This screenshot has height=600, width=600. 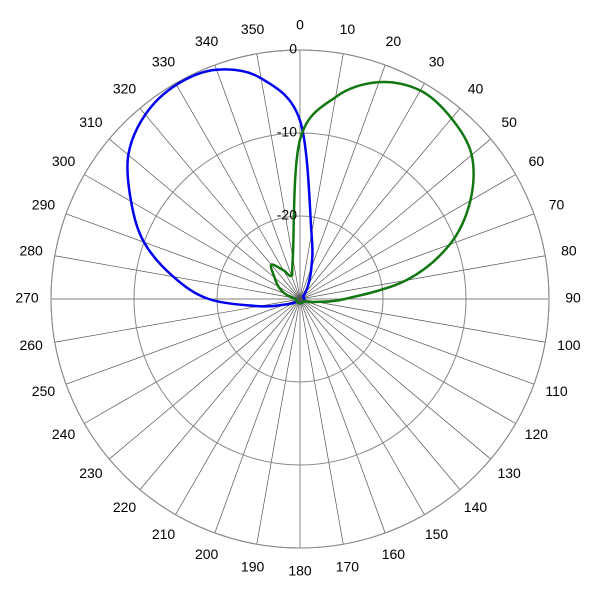 I want to click on angle-label: 180, so click(x=300, y=571).